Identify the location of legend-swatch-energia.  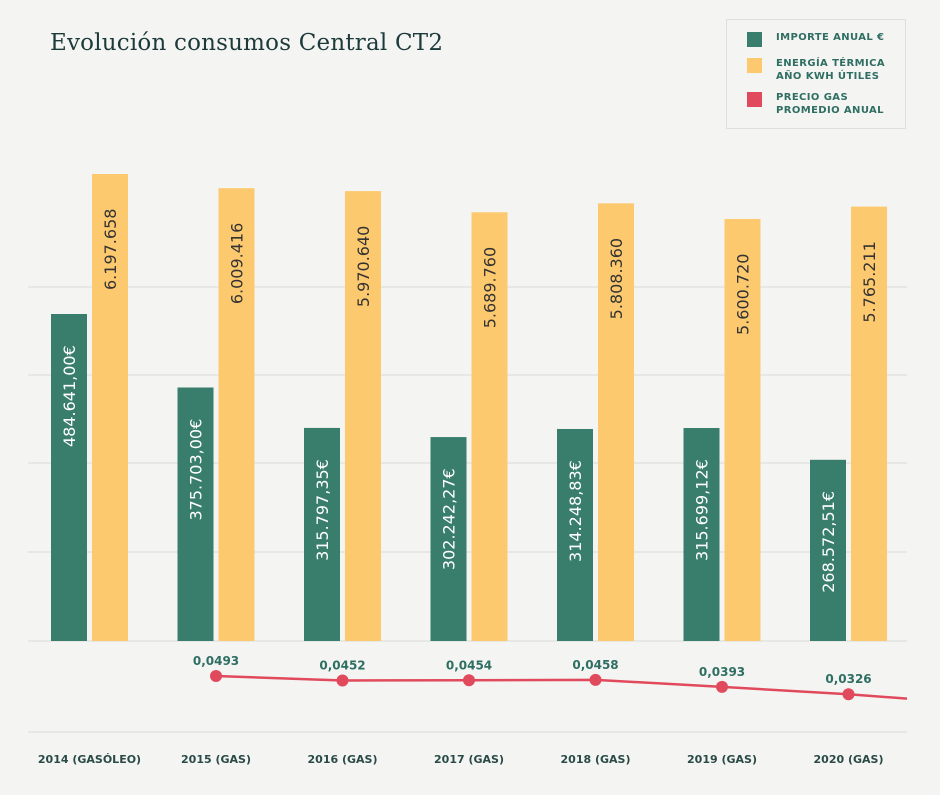
(754, 65).